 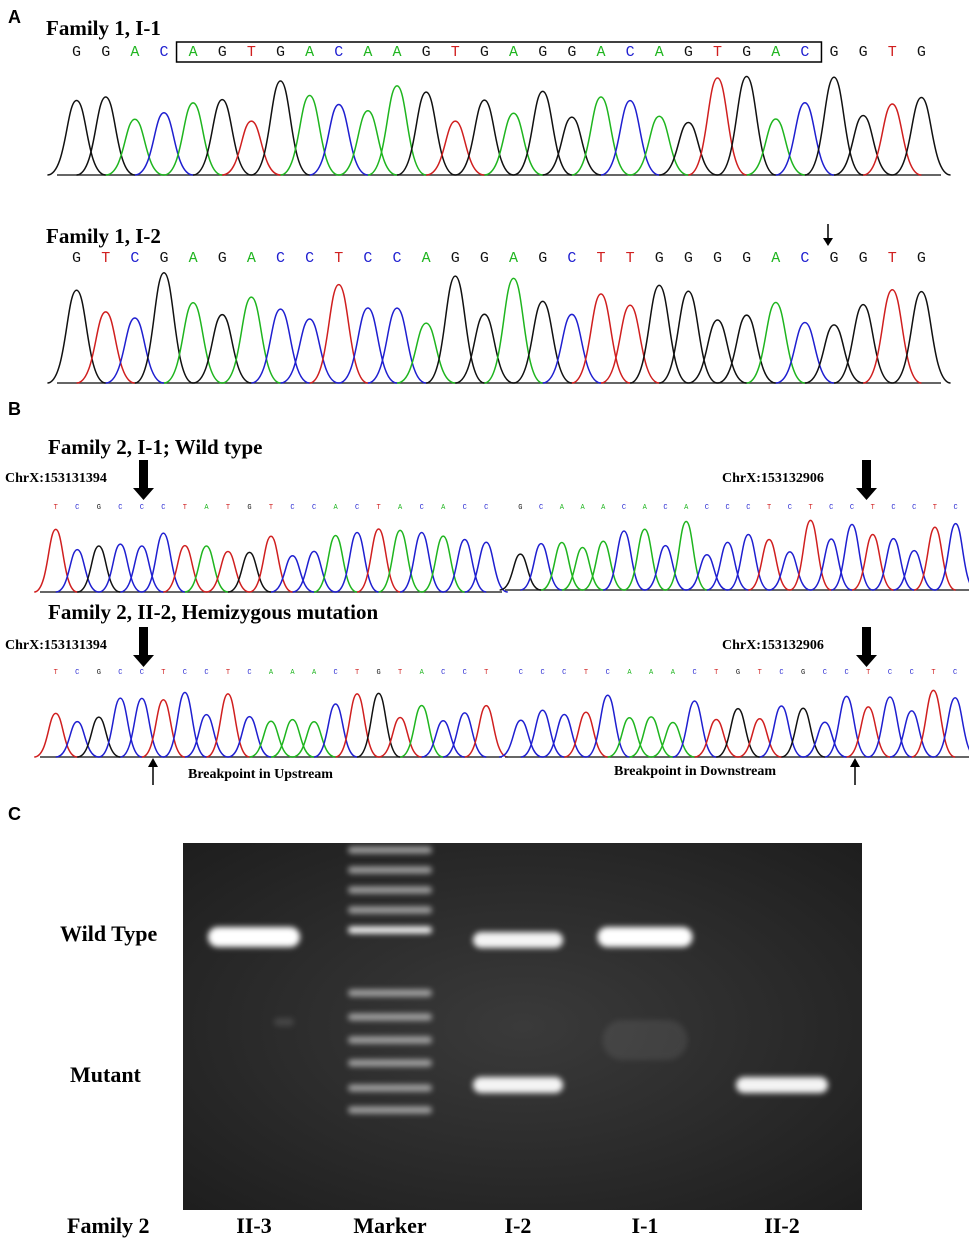 I want to click on panel-label: B, so click(x=14, y=409).